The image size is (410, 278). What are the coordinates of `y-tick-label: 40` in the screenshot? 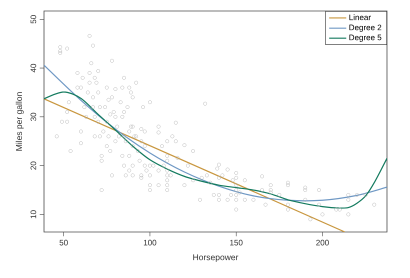 It's located at (33, 68).